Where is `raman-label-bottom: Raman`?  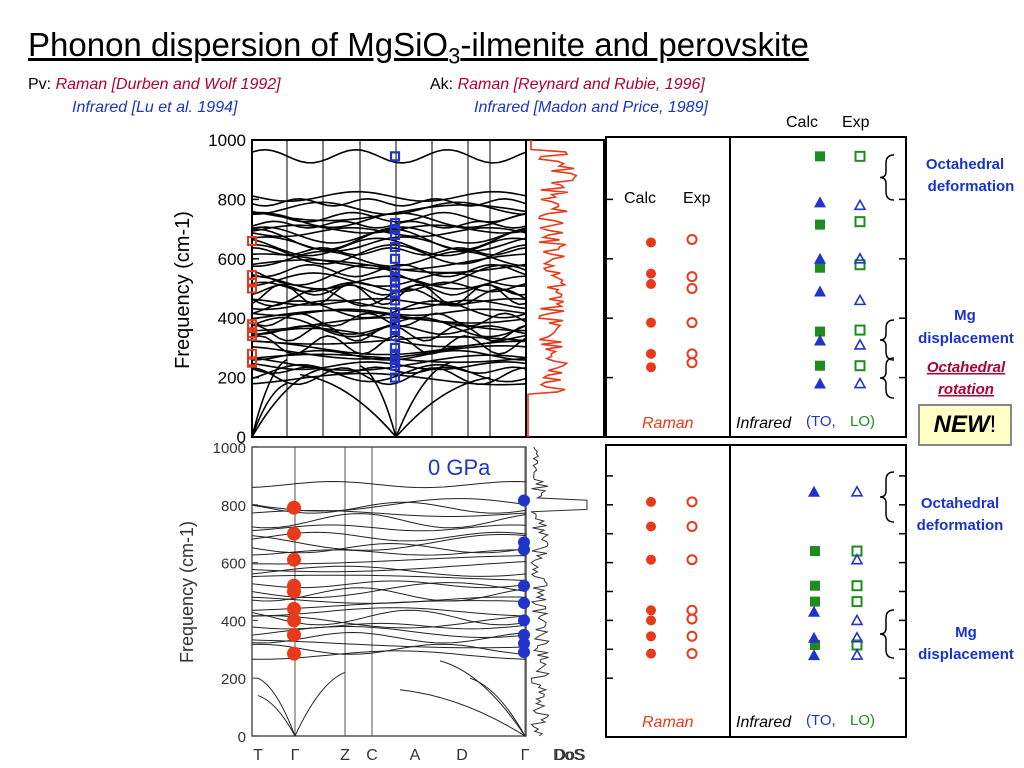 raman-label-bottom: Raman is located at coordinates (668, 722).